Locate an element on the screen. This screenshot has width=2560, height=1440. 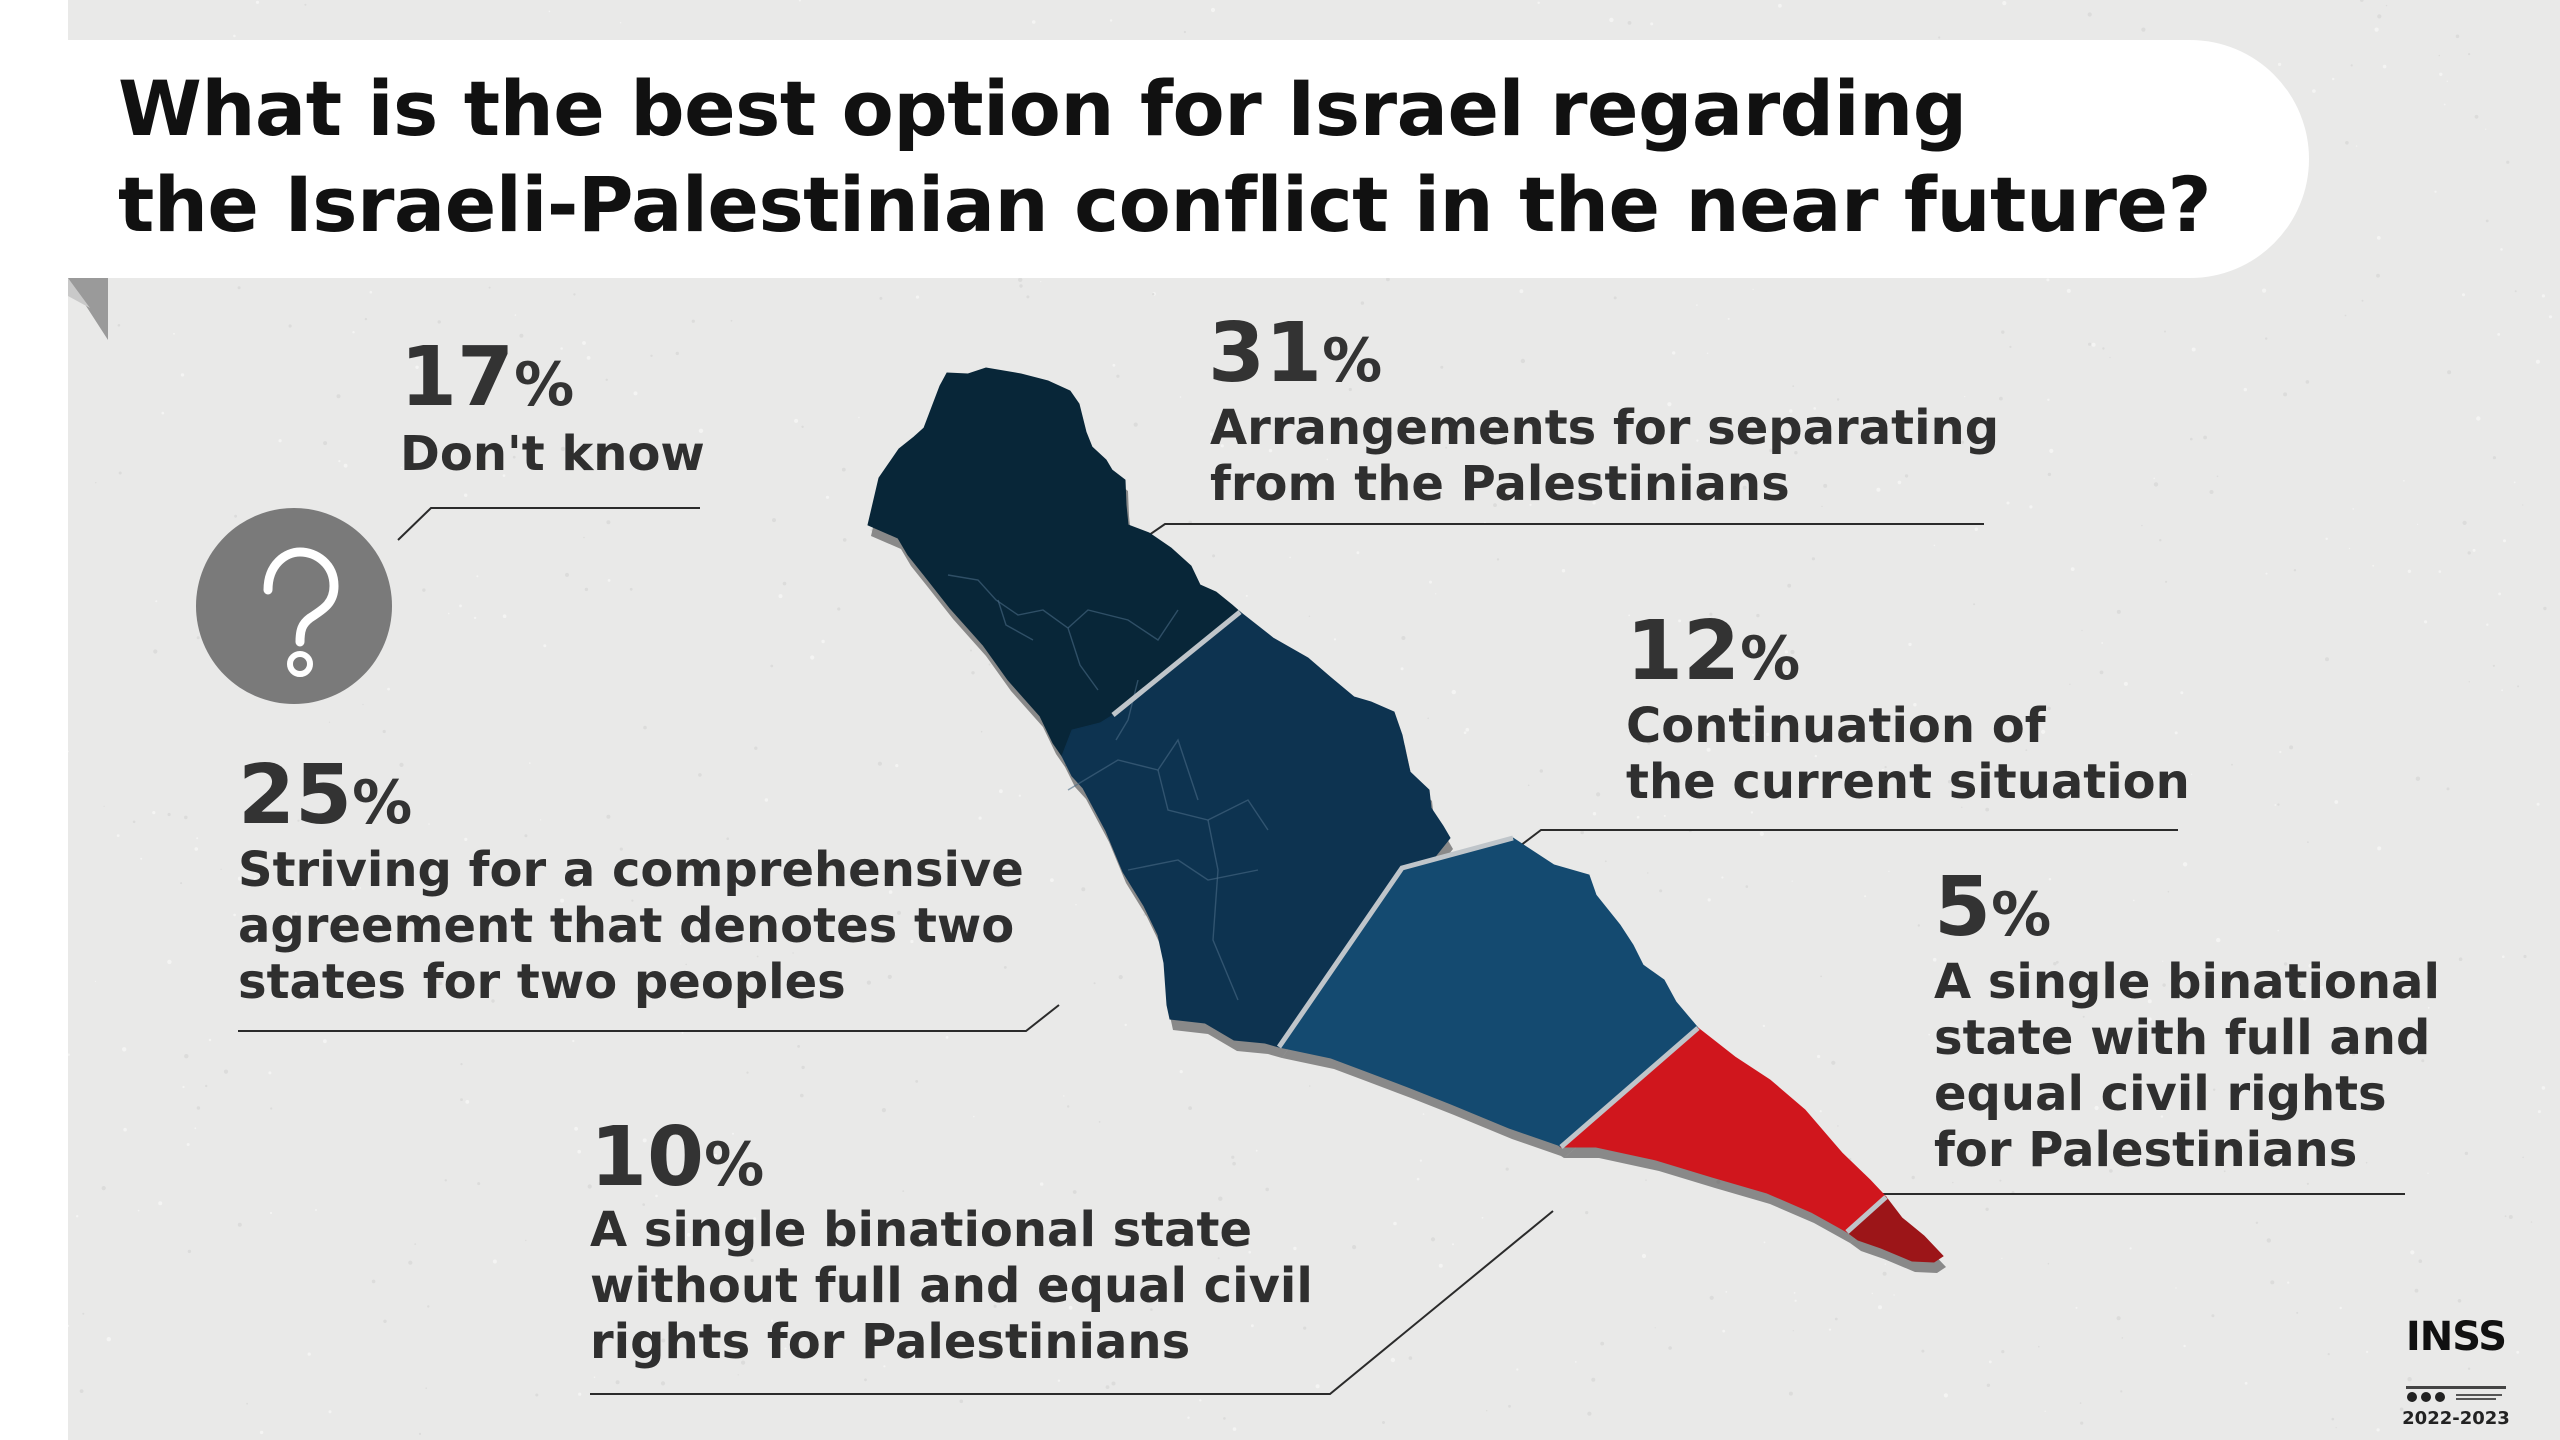
label-binational-full-line-4: for Palestinians is located at coordinates (2146, 1150).